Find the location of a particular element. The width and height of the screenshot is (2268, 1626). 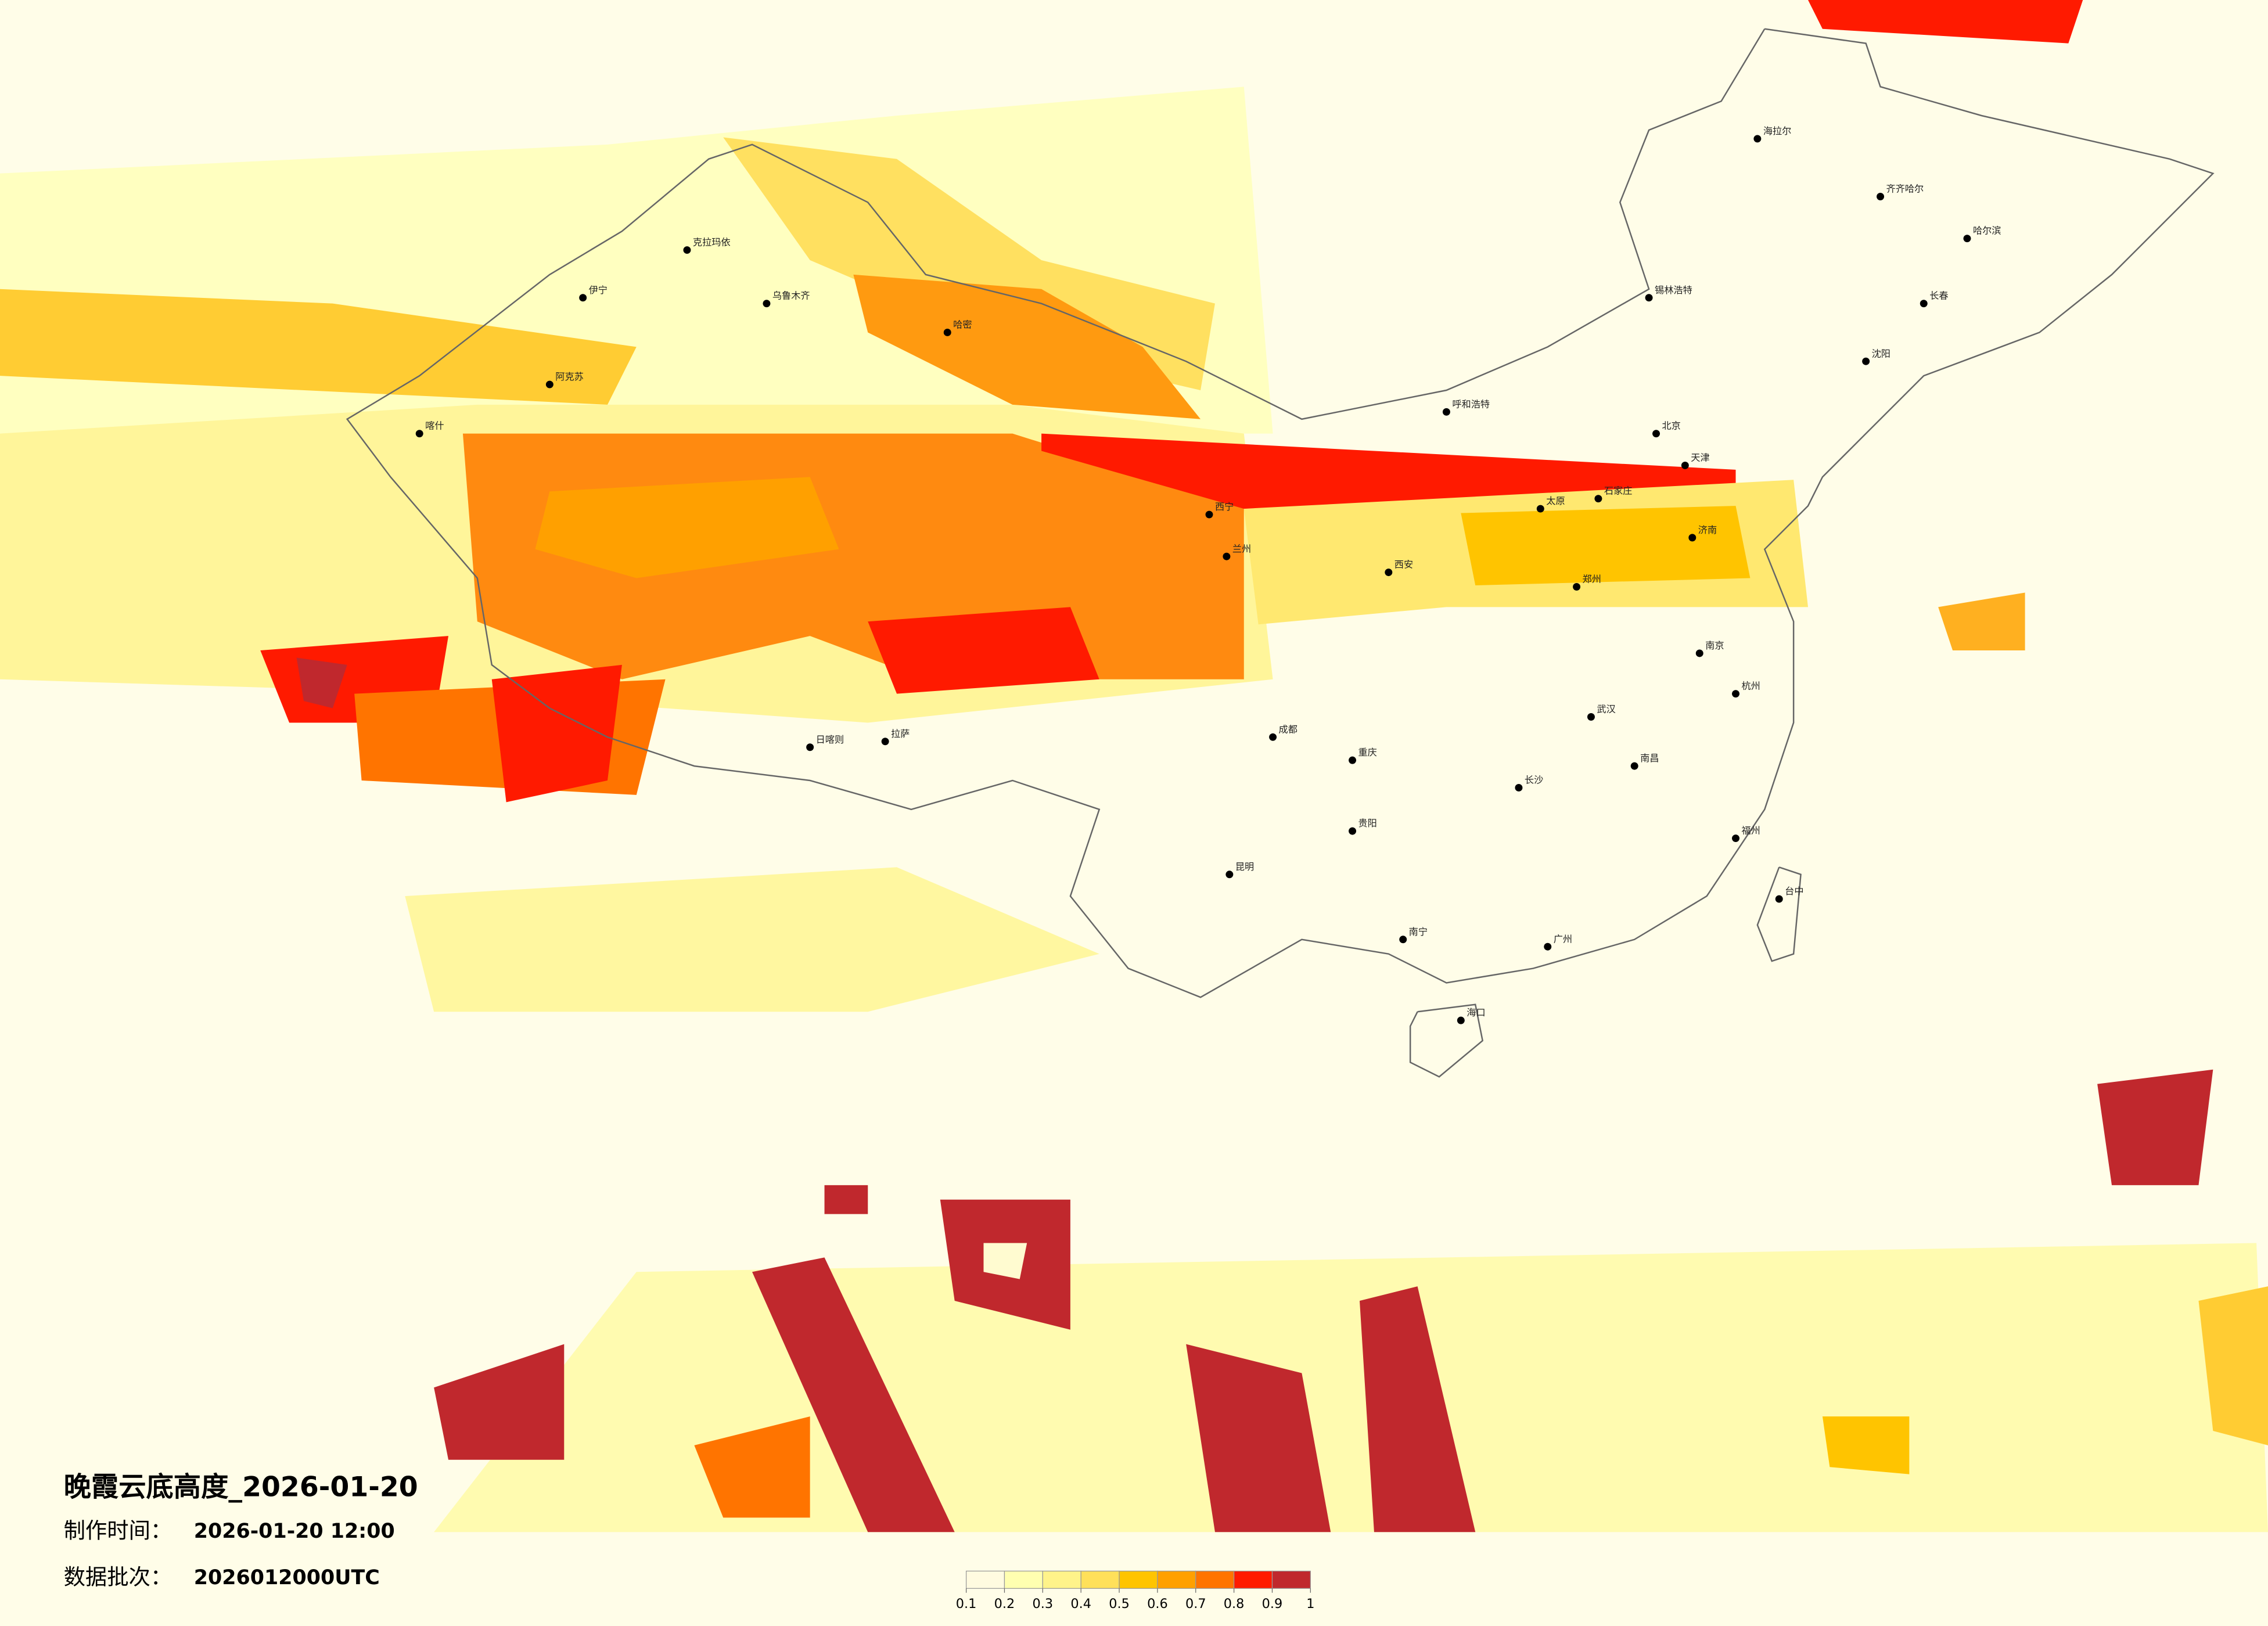

city-label: 济南 is located at coordinates (1707, 529).